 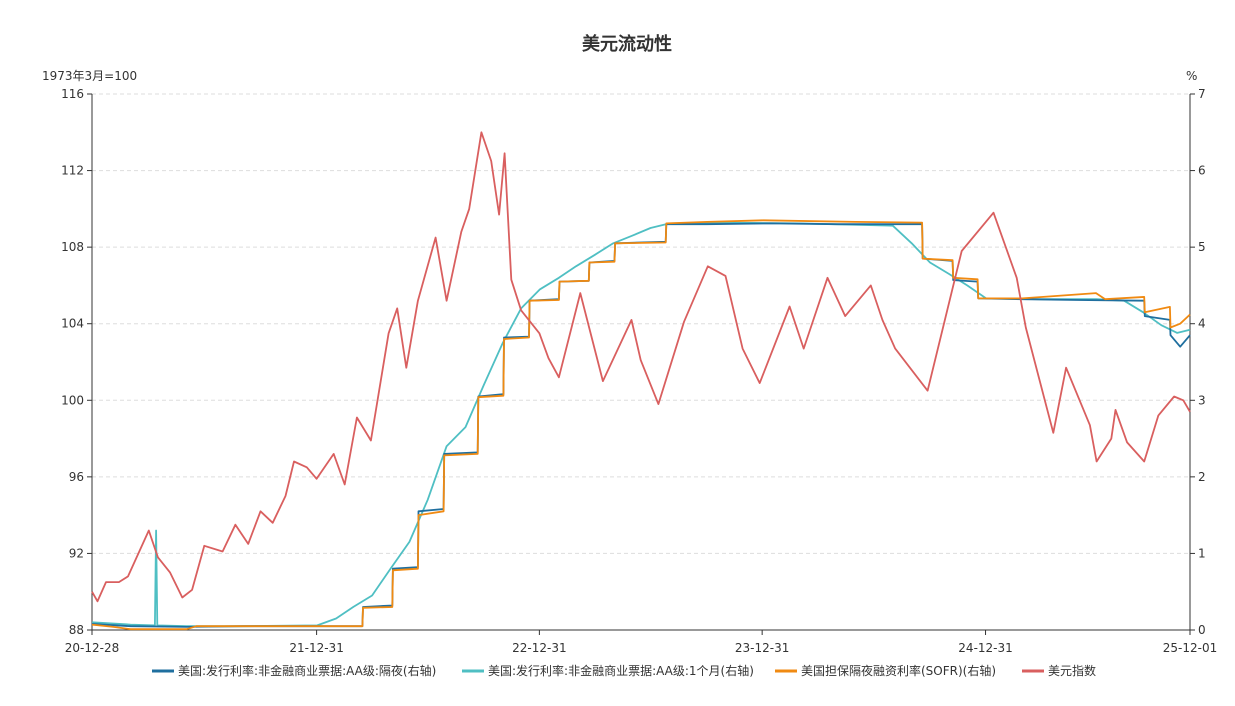 I want to click on right-tick-label: 5, so click(x=1202, y=247).